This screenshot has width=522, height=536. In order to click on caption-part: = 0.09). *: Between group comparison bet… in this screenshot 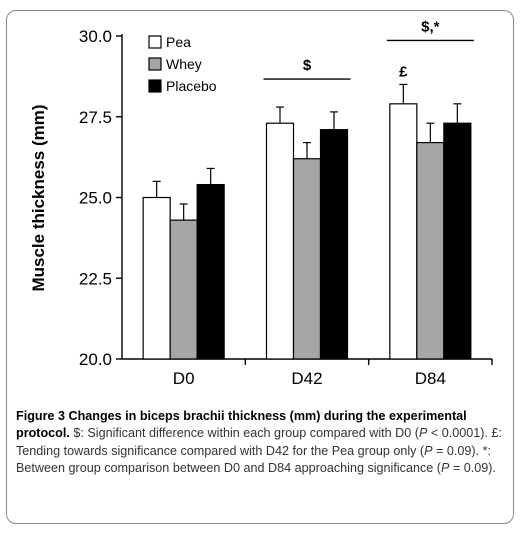, I will do `click(253, 459)`.